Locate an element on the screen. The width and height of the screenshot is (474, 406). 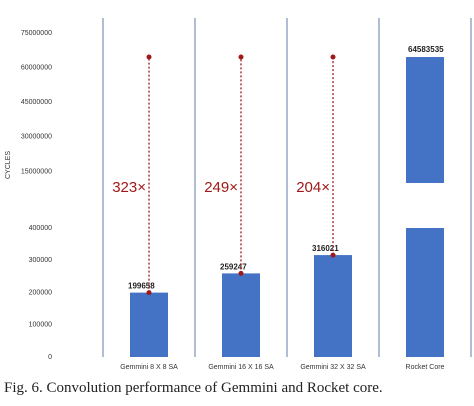
annotation: 204× is located at coordinates (313, 187).